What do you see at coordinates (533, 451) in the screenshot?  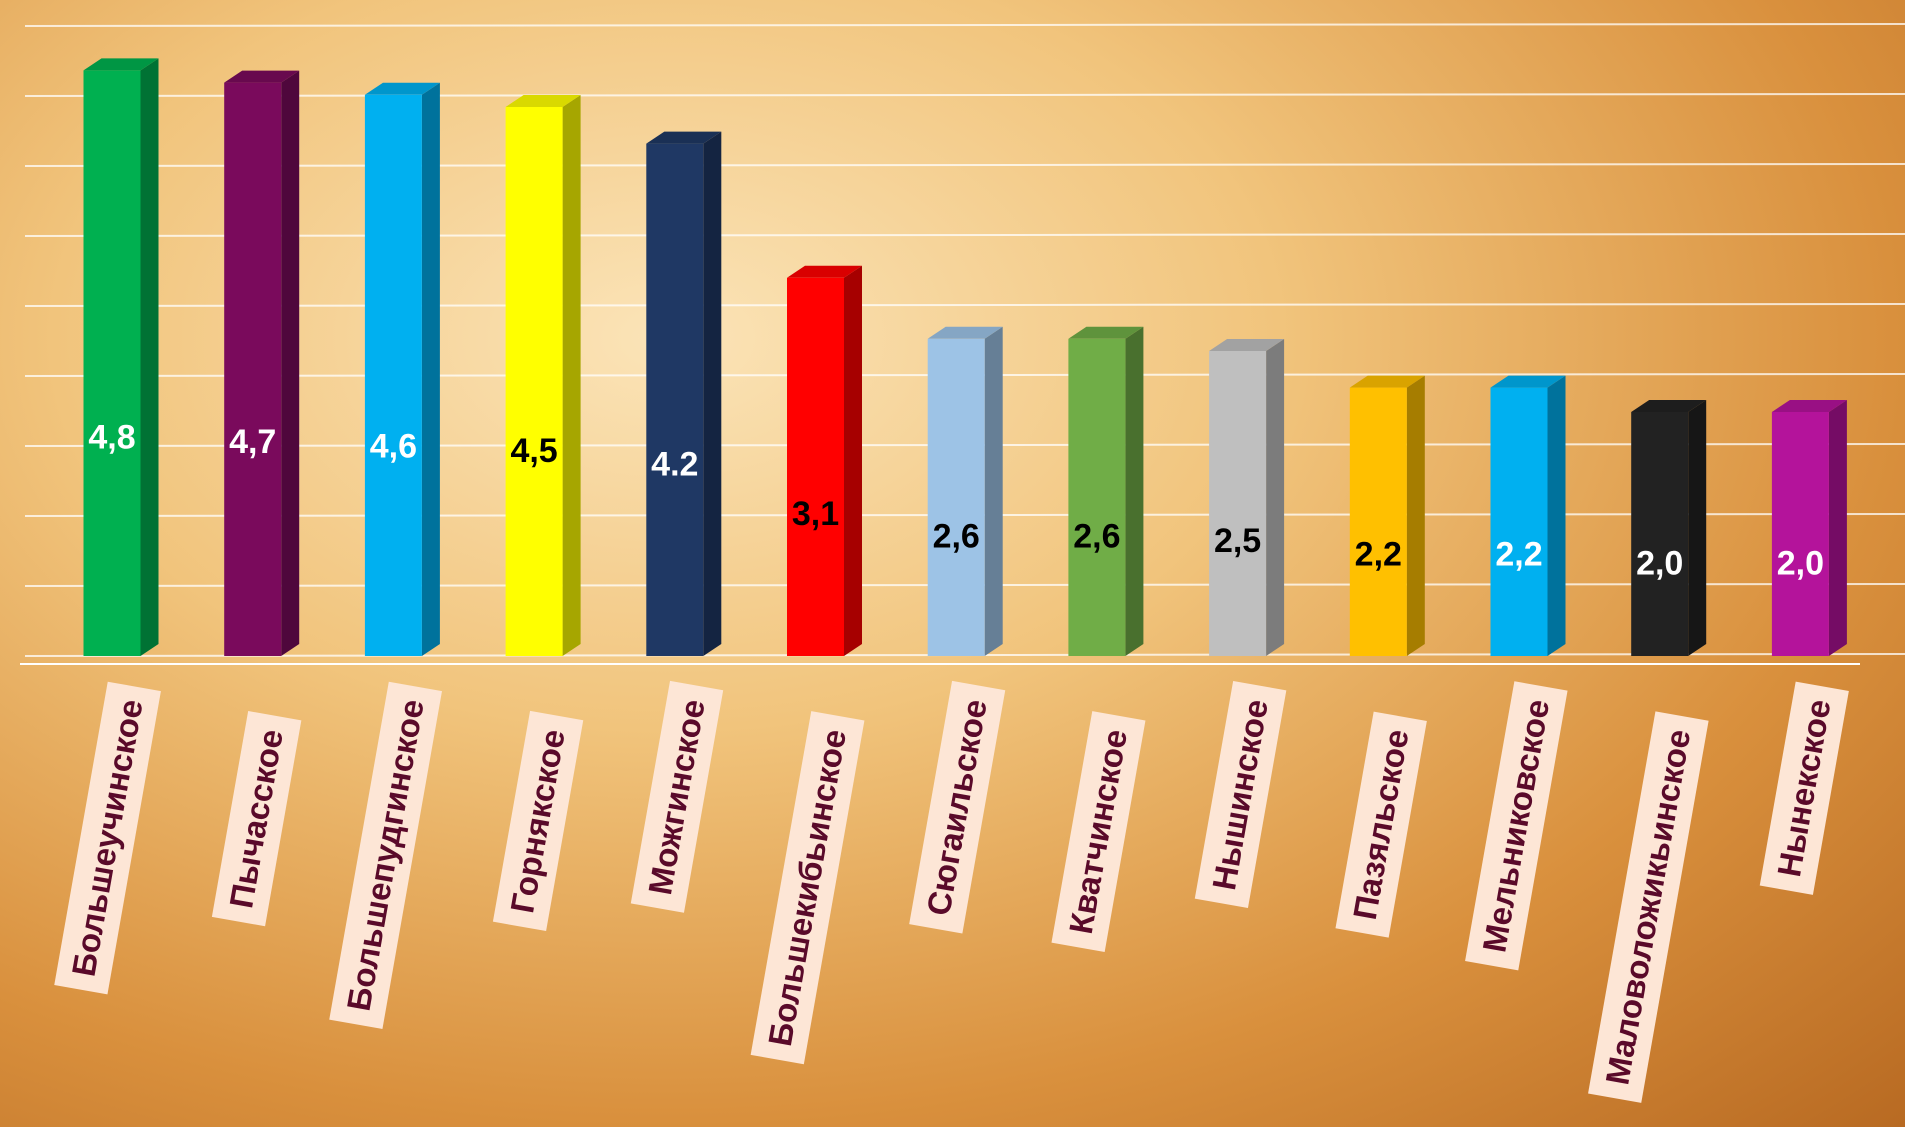 I see `value-label: 4,5` at bounding box center [533, 451].